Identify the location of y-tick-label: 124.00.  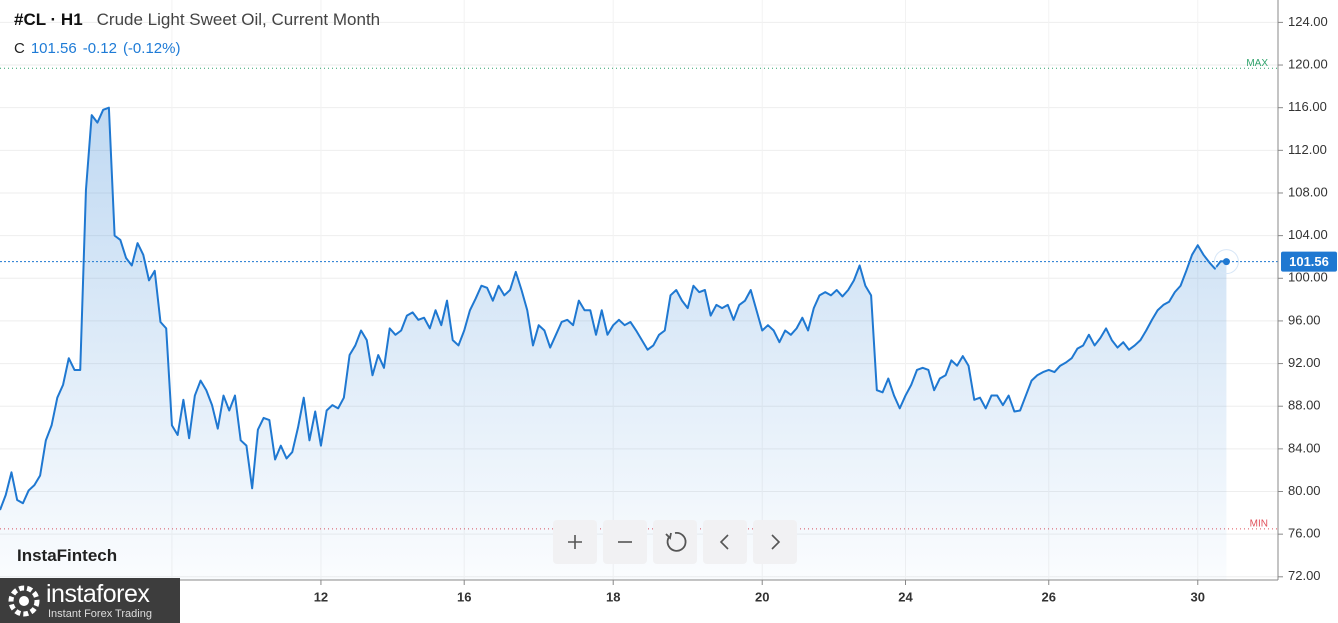
(1308, 21).